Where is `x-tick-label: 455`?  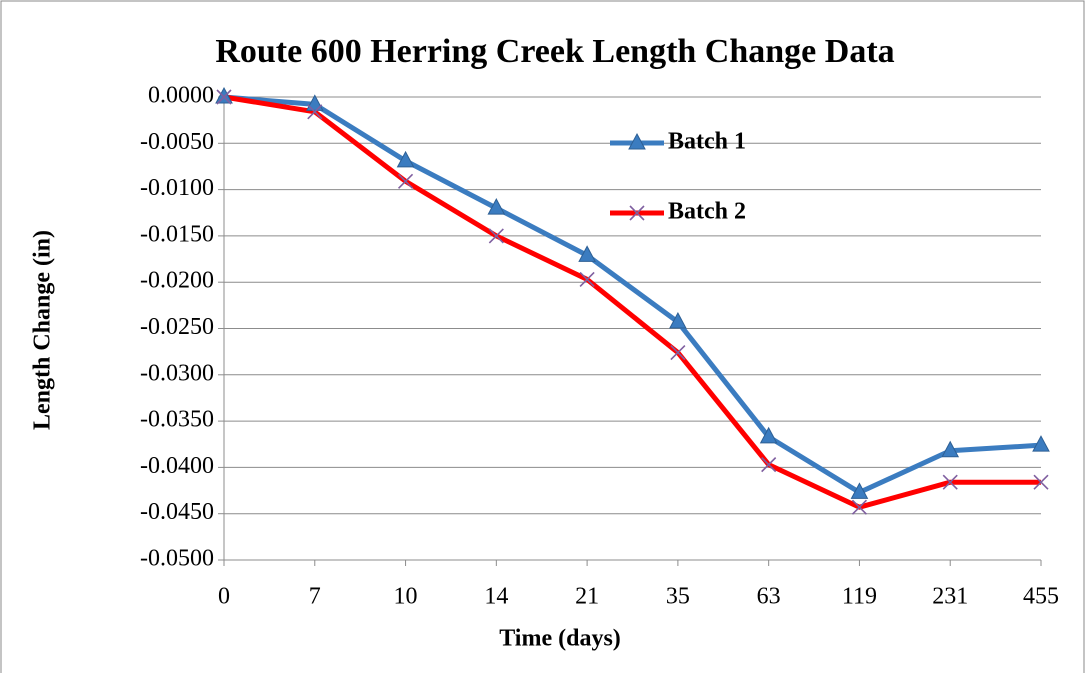
x-tick-label: 455 is located at coordinates (1041, 597).